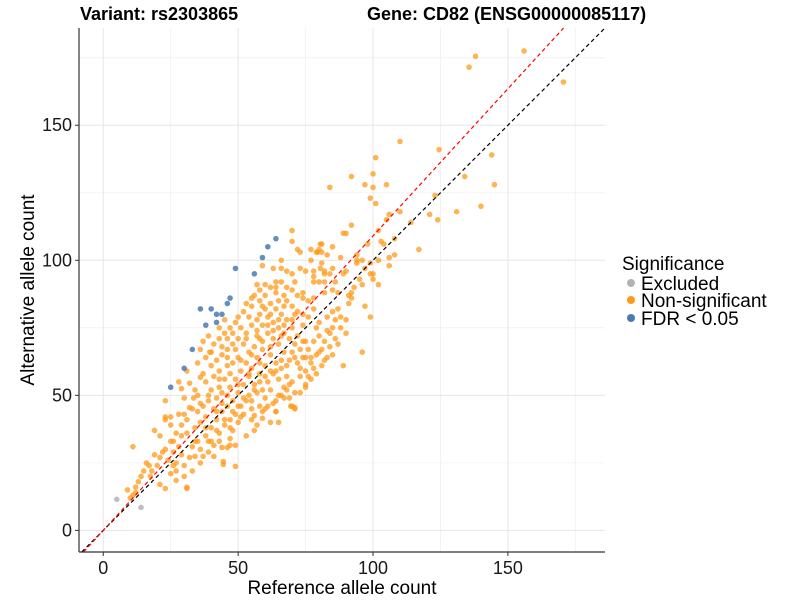 This screenshot has height=600, width=800. Describe the element at coordinates (141, 507) in the screenshot. I see `data-point-excluded` at that location.